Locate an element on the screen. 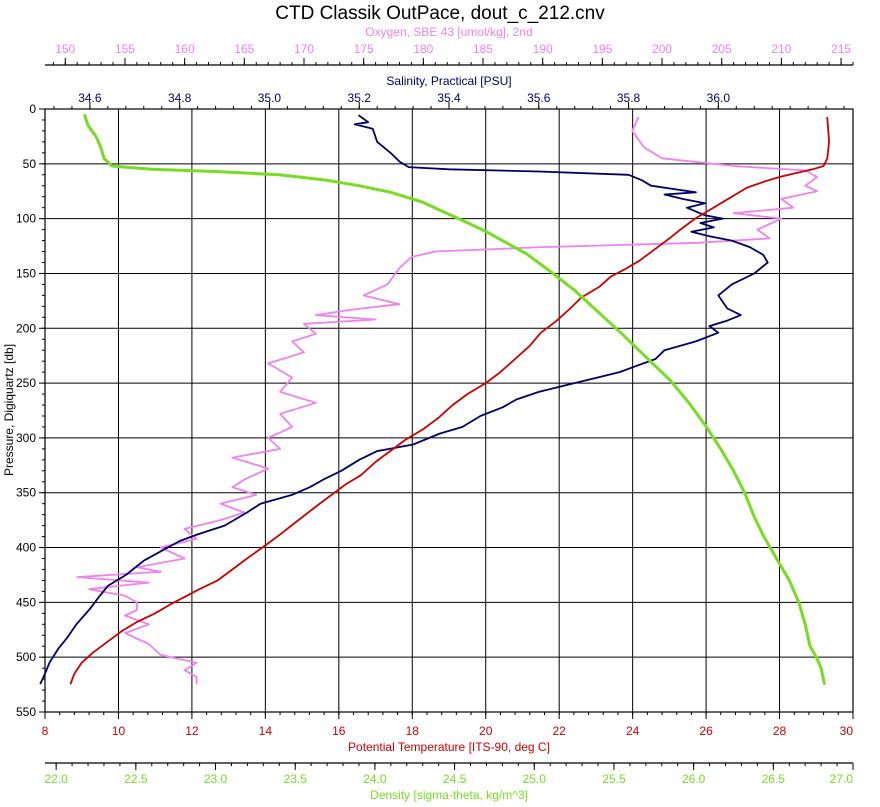  oxygen-tick-label: 190 is located at coordinates (543, 49).